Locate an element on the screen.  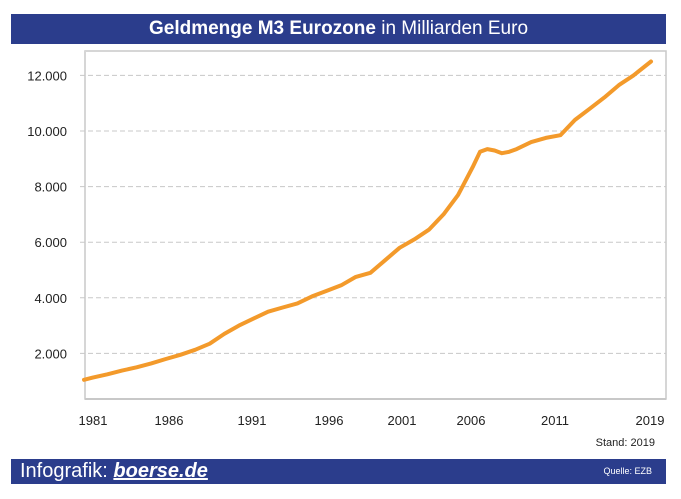
brand-logo: boerse.de is located at coordinates (160, 471).